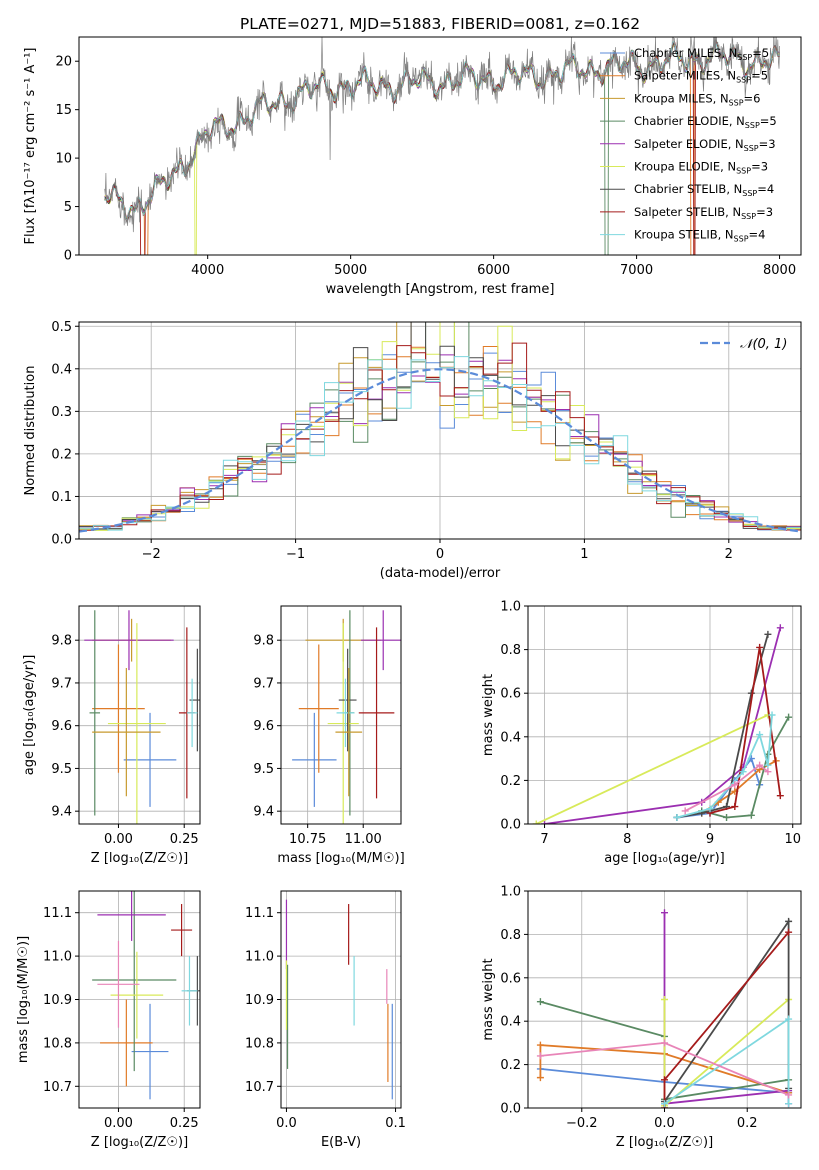  What do you see at coordinates (139, 715) in the screenshot?
I see `age_vs_z-frame` at bounding box center [139, 715].